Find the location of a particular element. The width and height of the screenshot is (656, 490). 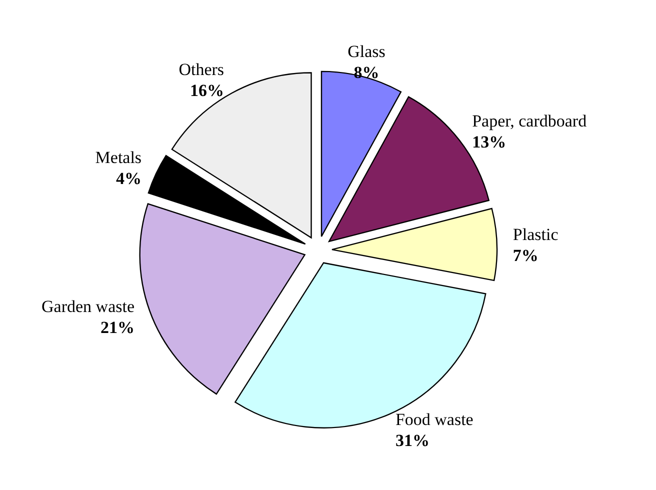

slice-label: Plastic is located at coordinates (535, 234).